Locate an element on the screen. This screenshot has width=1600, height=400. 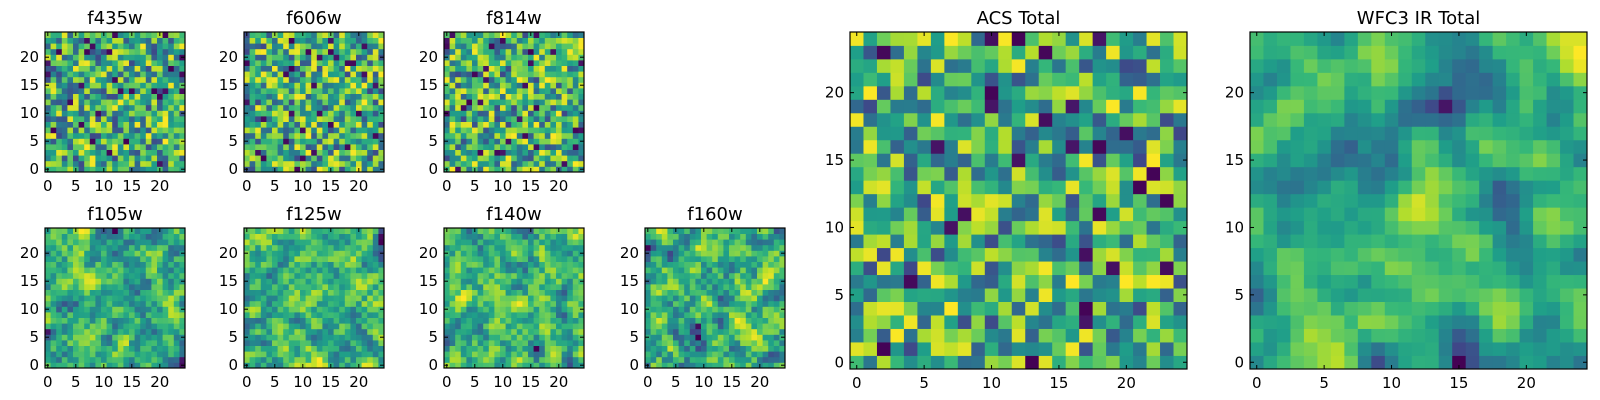
y-tick-label: 10 is located at coordinates (629, 309).